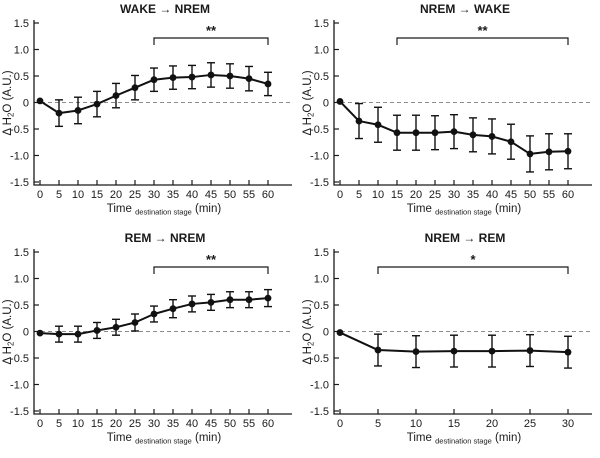 The width and height of the screenshot is (600, 458). I want to click on x-tick-label: 5, so click(359, 195).